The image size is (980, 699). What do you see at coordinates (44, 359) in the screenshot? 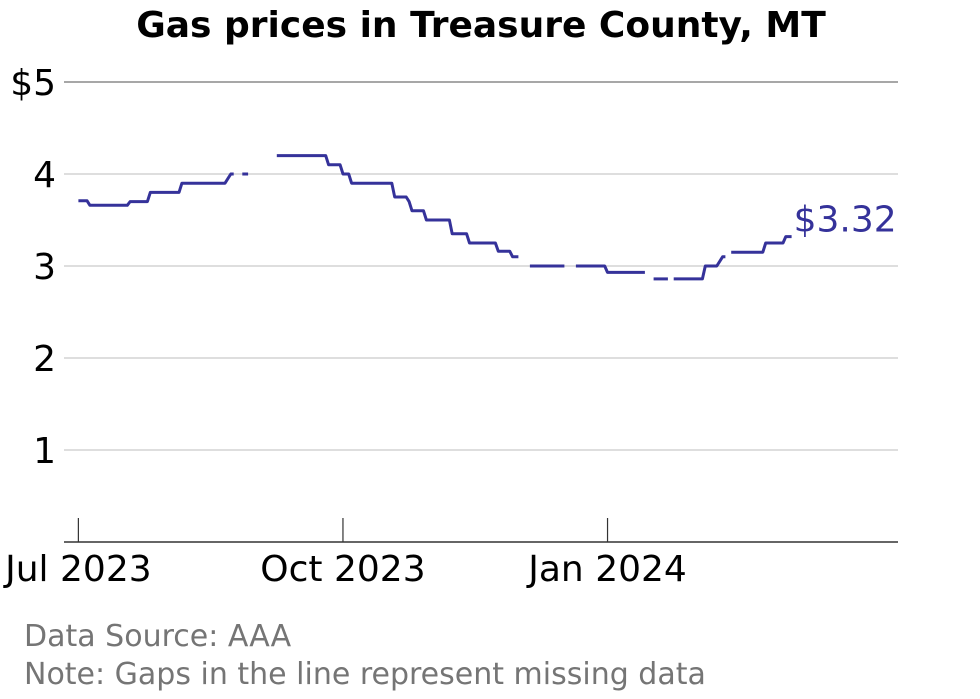
I see `y-tick-label: 2` at bounding box center [44, 359].